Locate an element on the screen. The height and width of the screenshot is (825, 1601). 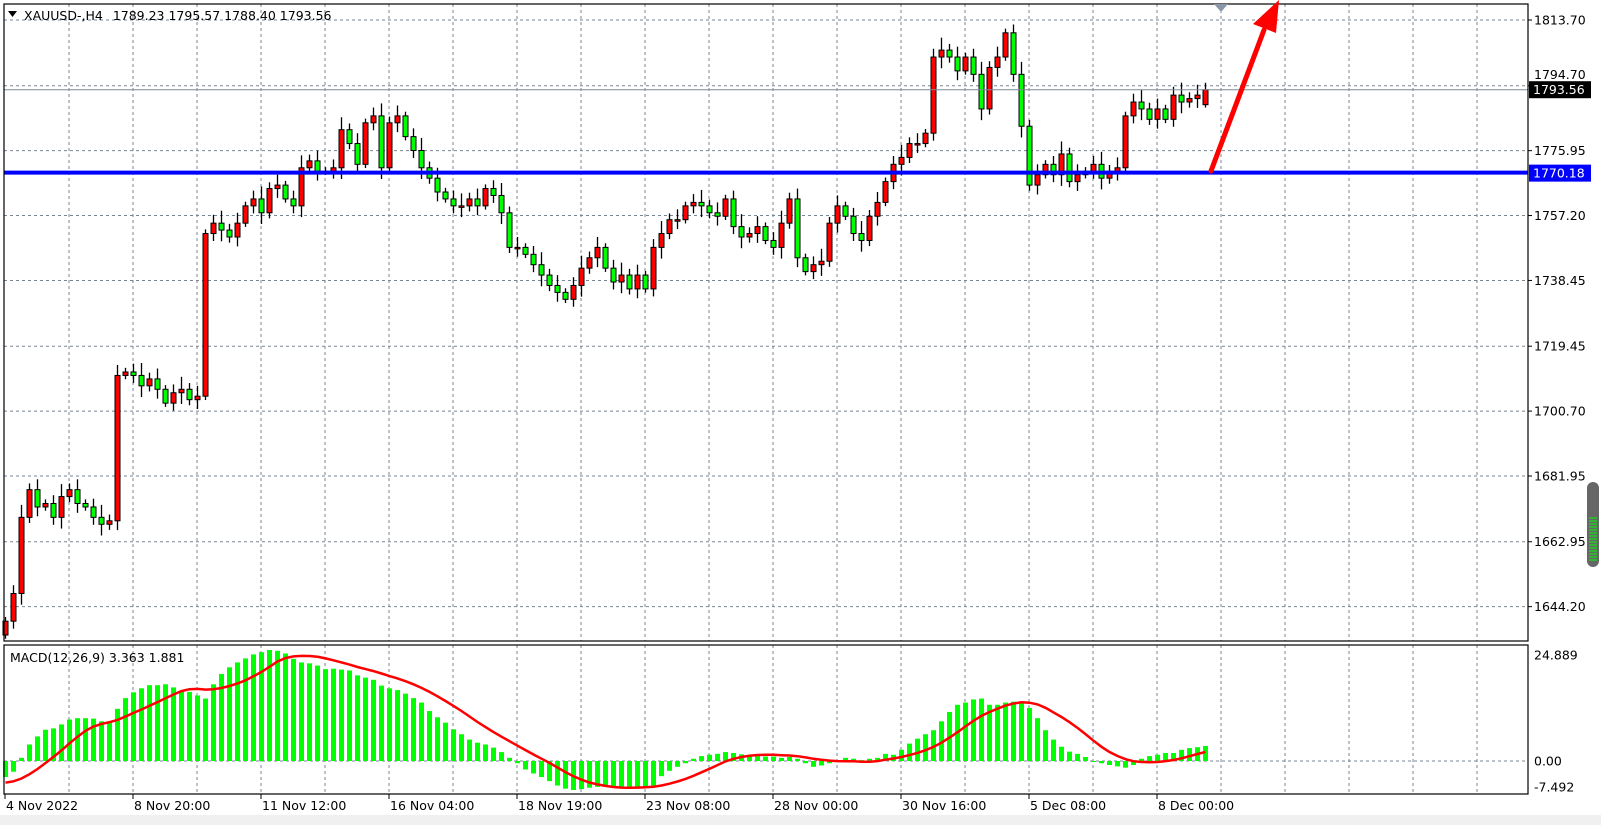
scale-drag-handle is located at coordinates (1593, 524).